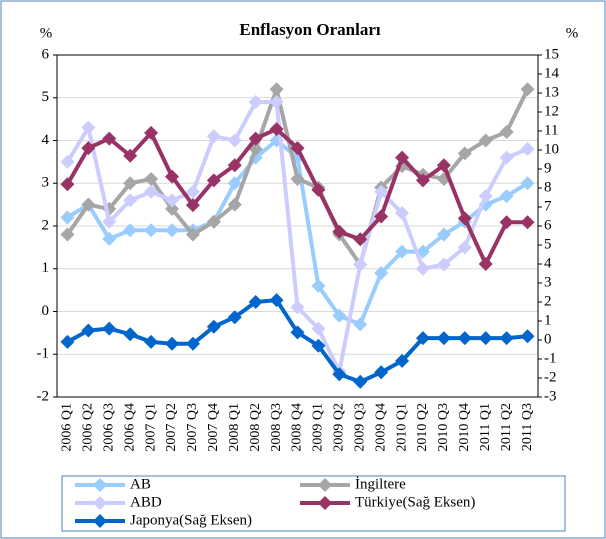 The height and width of the screenshot is (539, 606). Describe the element at coordinates (191, 520) in the screenshot. I see `legend-label: Japonya(Sağ Eksen)` at that location.